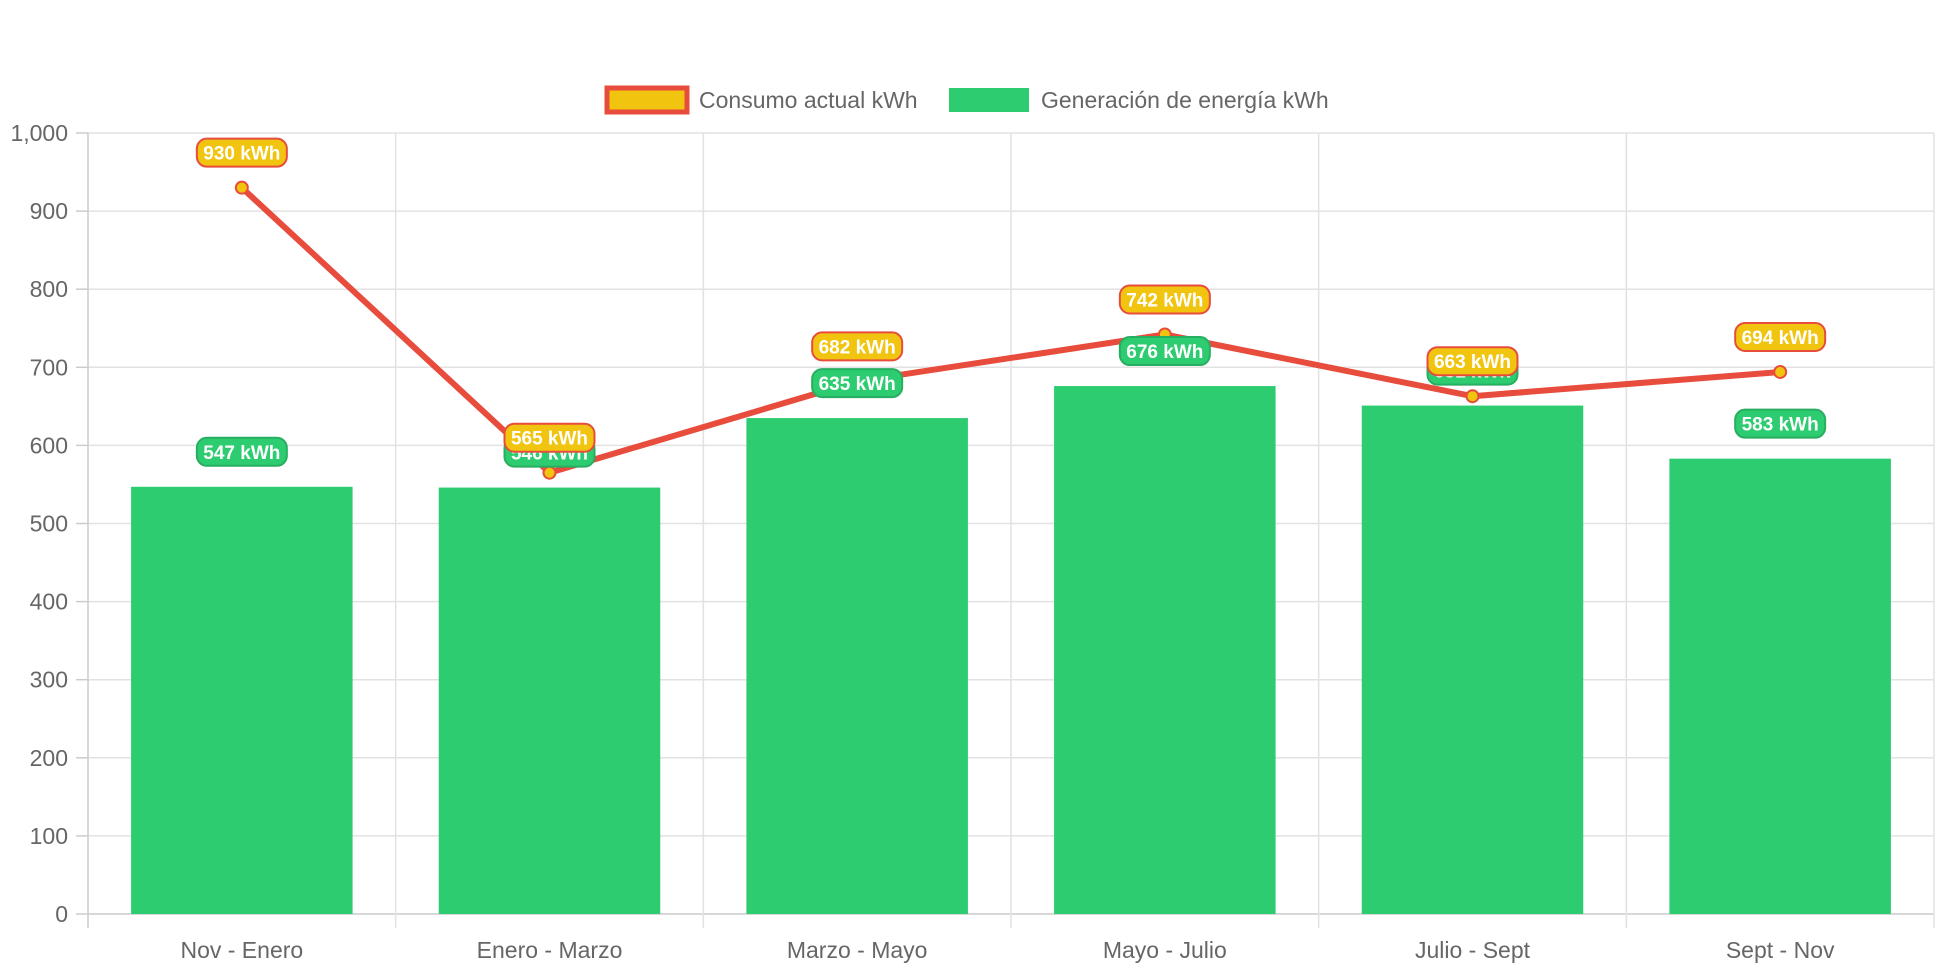  What do you see at coordinates (1165, 950) in the screenshot?
I see `x-tick-label: Mayo - Julio` at bounding box center [1165, 950].